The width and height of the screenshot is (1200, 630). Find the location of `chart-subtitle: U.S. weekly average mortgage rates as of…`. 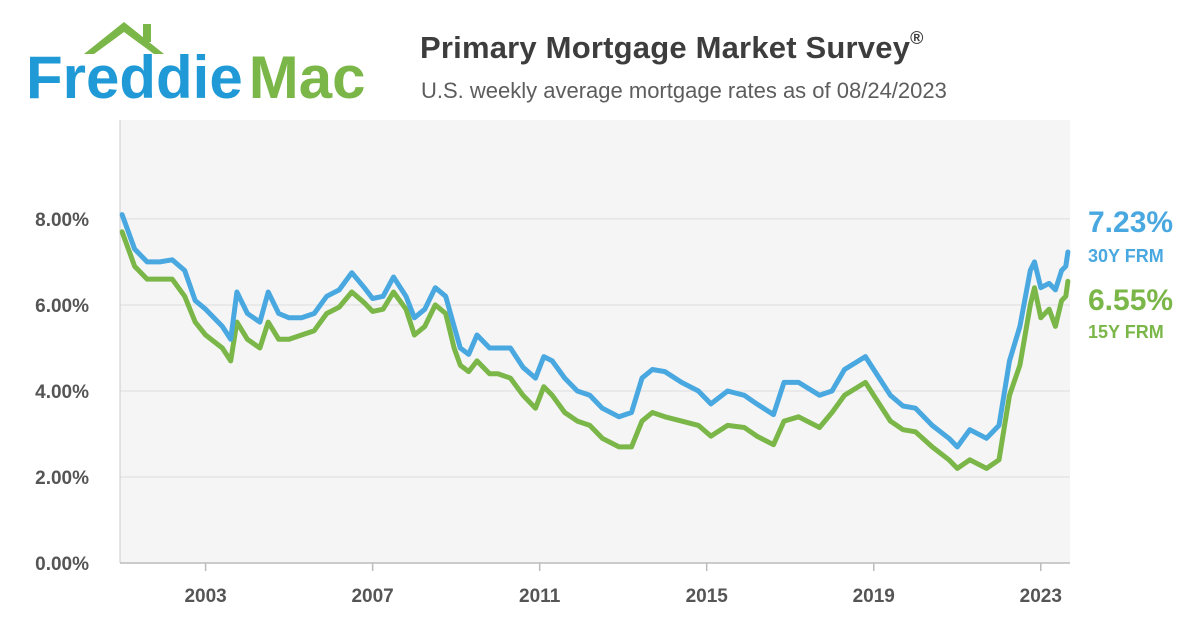

chart-subtitle: U.S. weekly average mortgage rates as of… is located at coordinates (684, 90).